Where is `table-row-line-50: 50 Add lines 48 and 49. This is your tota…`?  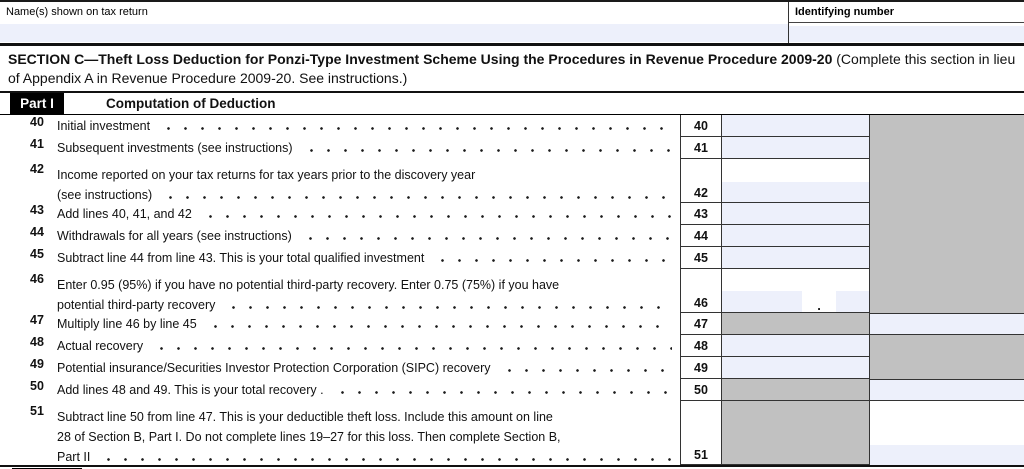
table-row-line-50: 50 Add lines 48 and 49. This is your tota… is located at coordinates (512, 390).